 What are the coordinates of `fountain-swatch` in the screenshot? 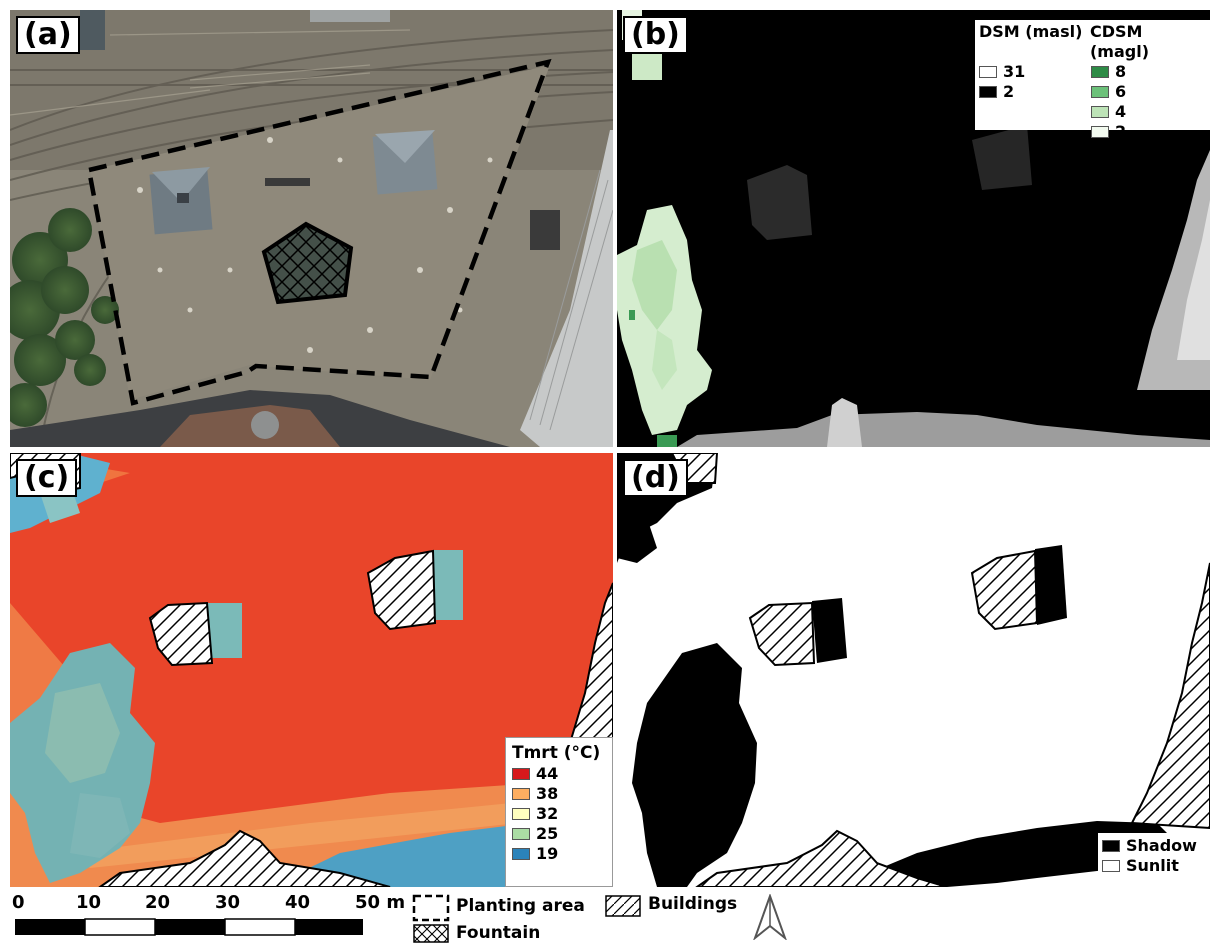 It's located at (431, 933).